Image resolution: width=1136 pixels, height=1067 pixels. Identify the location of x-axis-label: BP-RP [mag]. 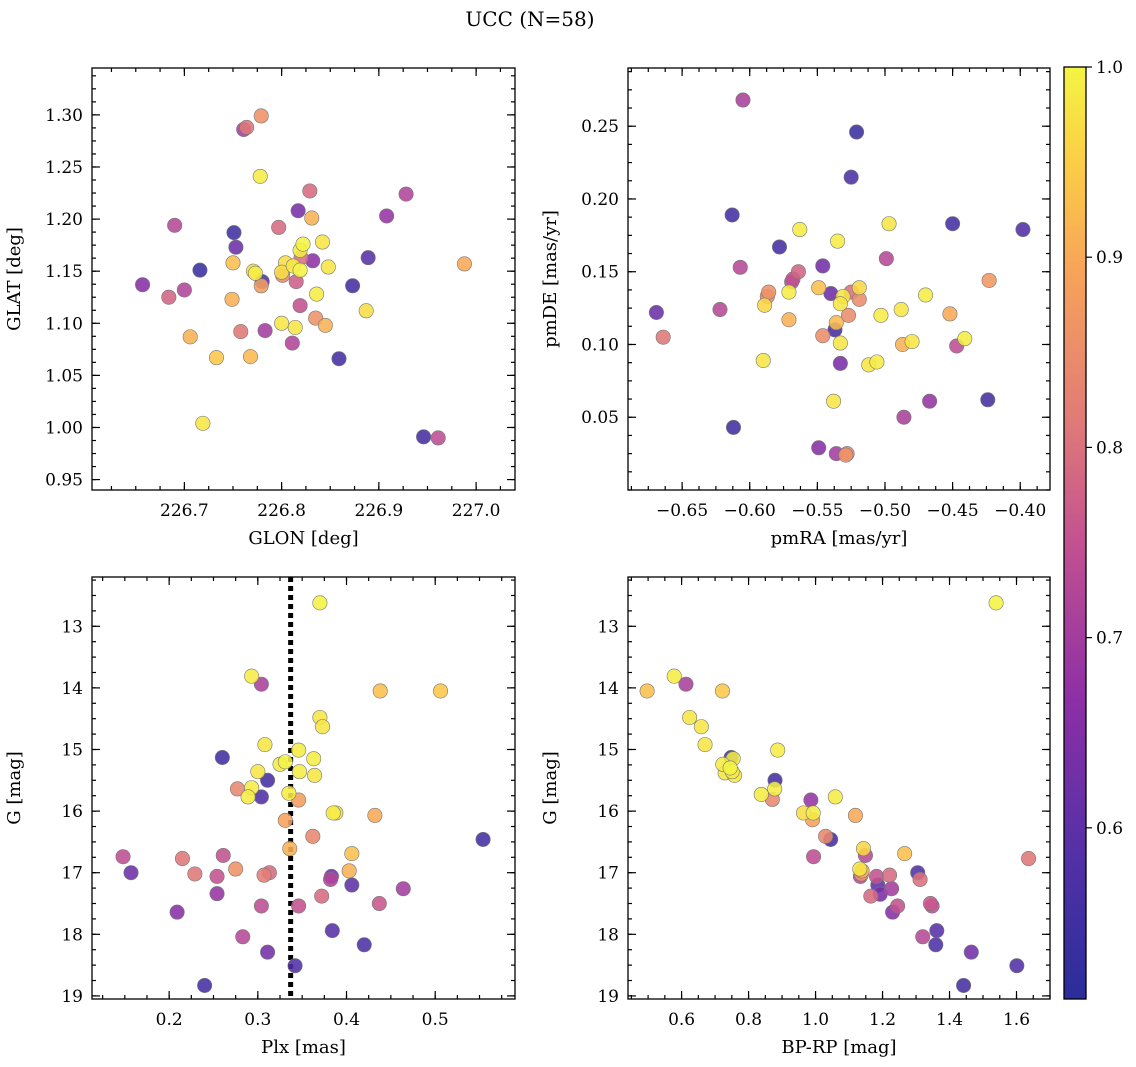
(838, 1047).